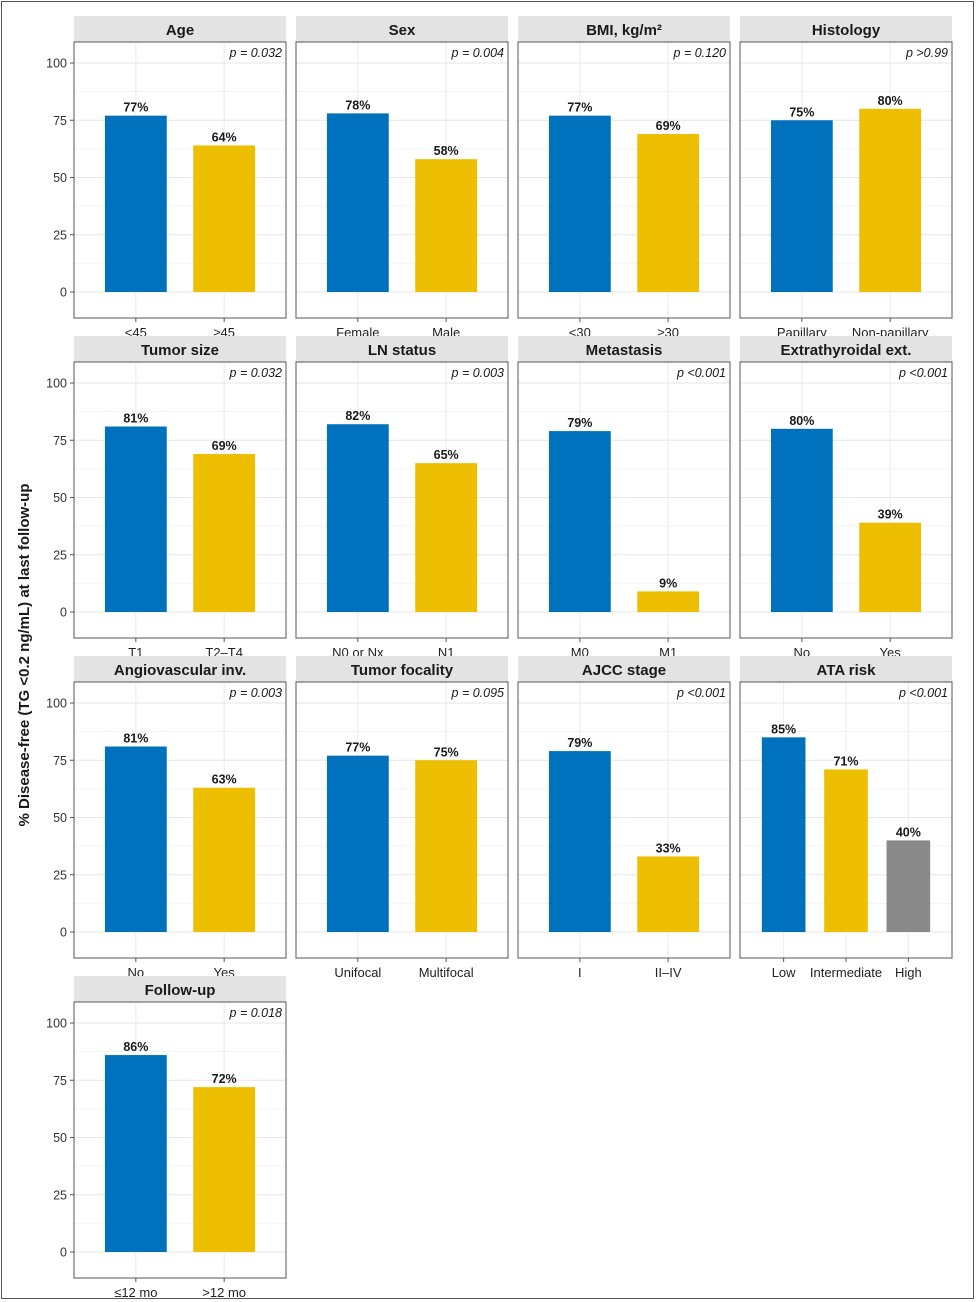 This screenshot has height=1302, width=977. Describe the element at coordinates (478, 373) in the screenshot. I see `p-value: p = 0.003` at that location.